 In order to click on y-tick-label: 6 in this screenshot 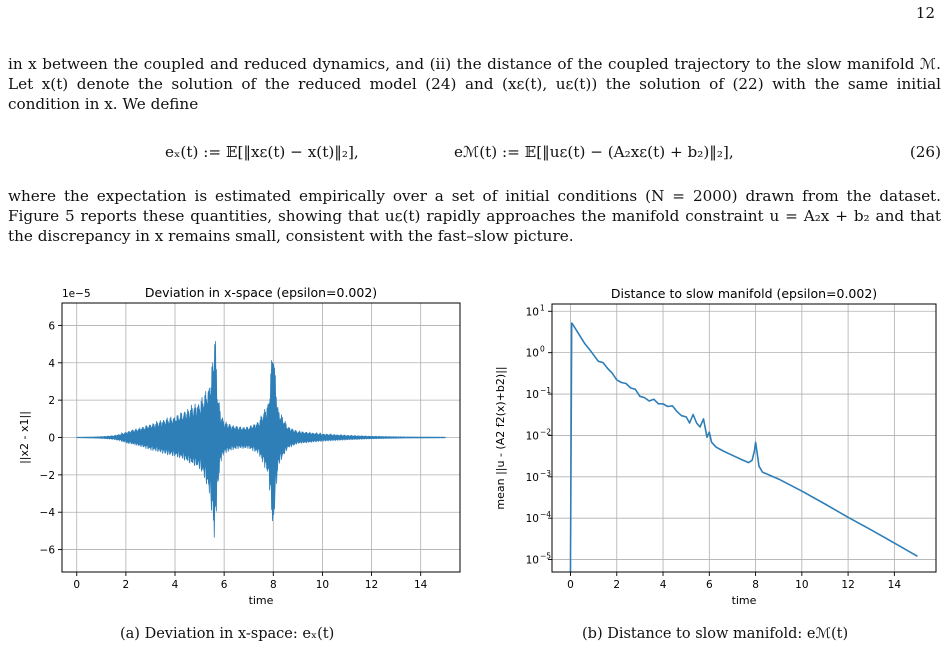, I will do `click(51, 326)`.